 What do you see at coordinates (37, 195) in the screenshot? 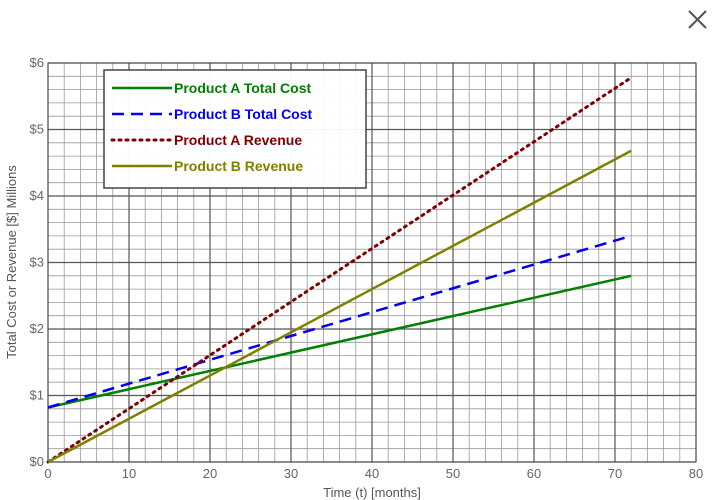
I see `y-tick-label: $4` at bounding box center [37, 195].